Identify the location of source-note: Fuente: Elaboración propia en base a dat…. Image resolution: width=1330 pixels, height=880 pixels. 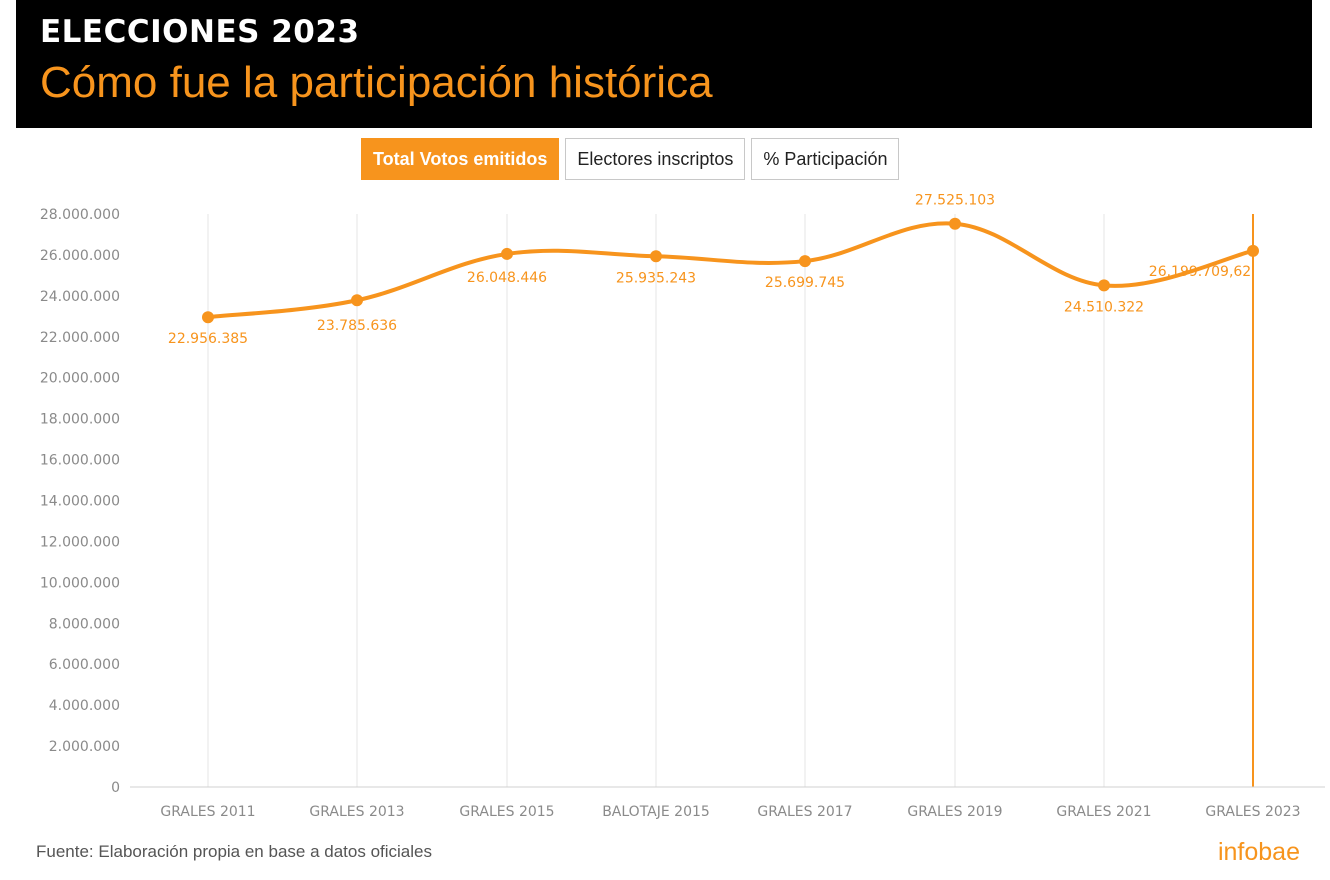
(234, 851).